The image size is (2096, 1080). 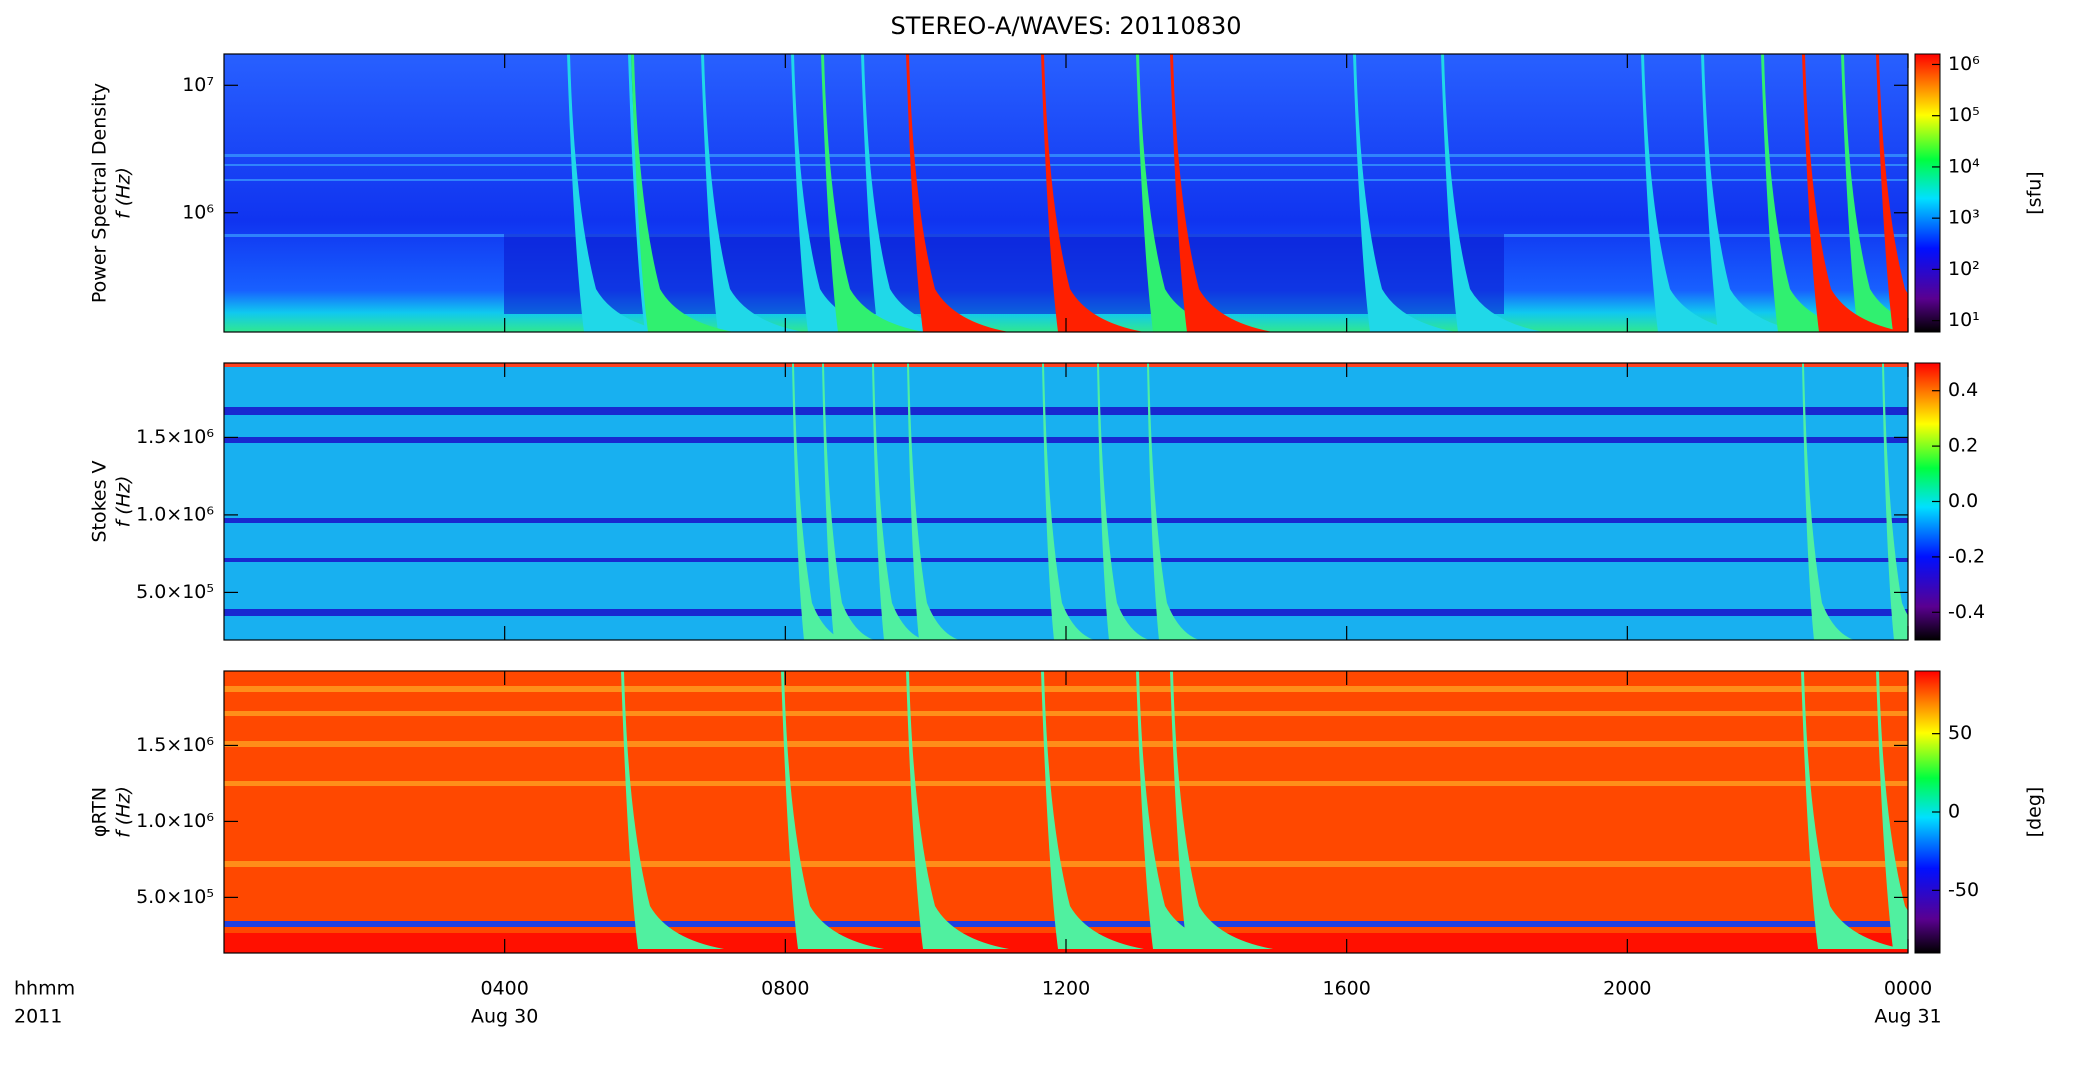 I want to click on colorbar-tick-label: 10², so click(x=1964, y=269).